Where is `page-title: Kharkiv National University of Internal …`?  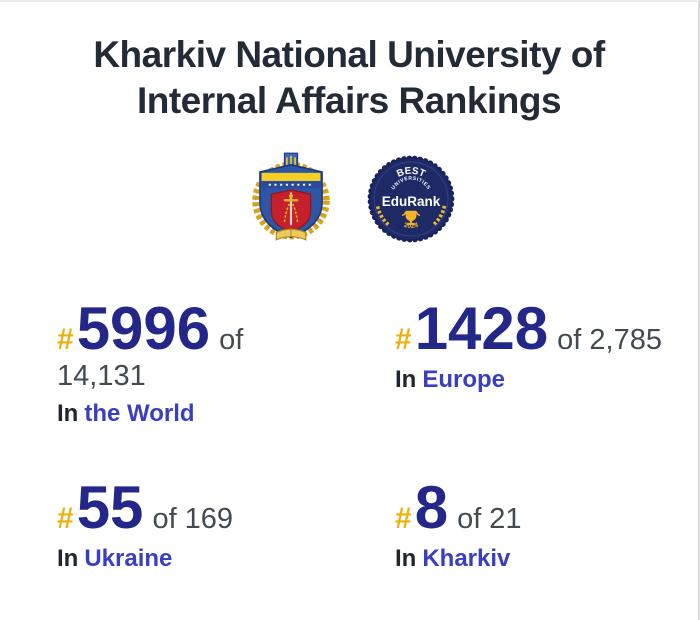
page-title: Kharkiv National University of Internal … is located at coordinates (349, 78).